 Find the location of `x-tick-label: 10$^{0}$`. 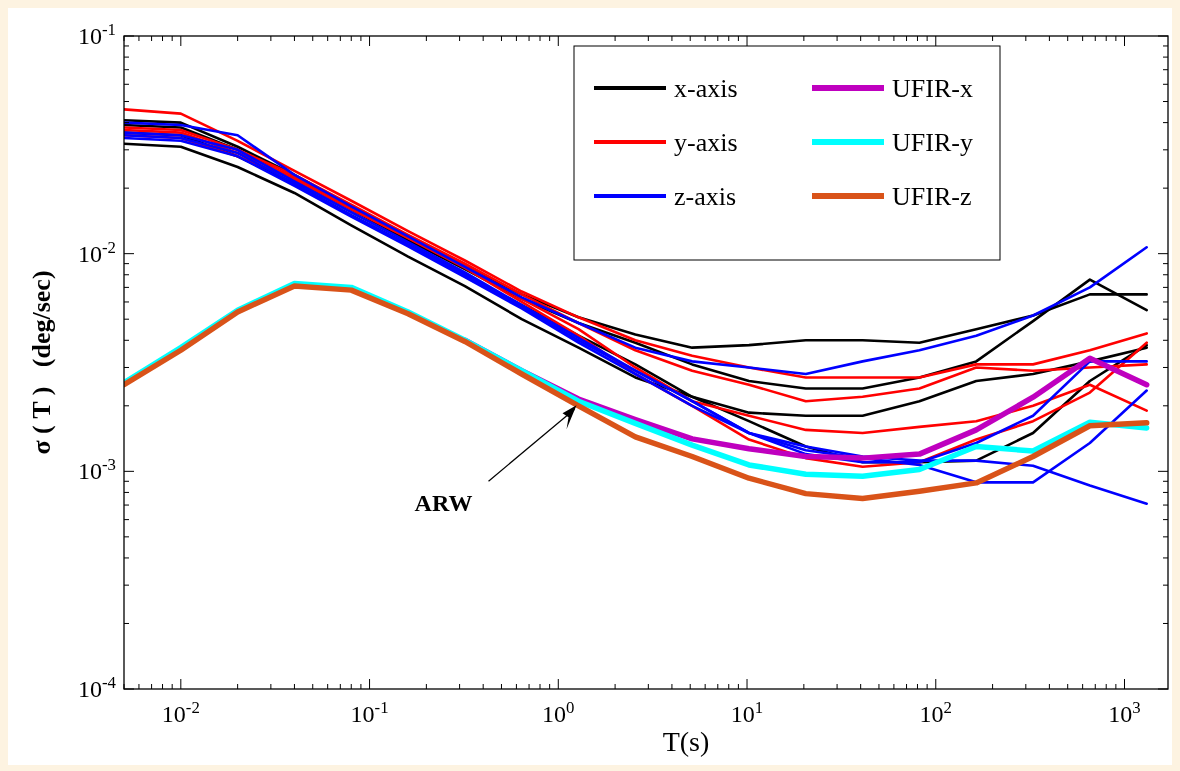

x-tick-label: 10$^{0}$ is located at coordinates (558, 712).